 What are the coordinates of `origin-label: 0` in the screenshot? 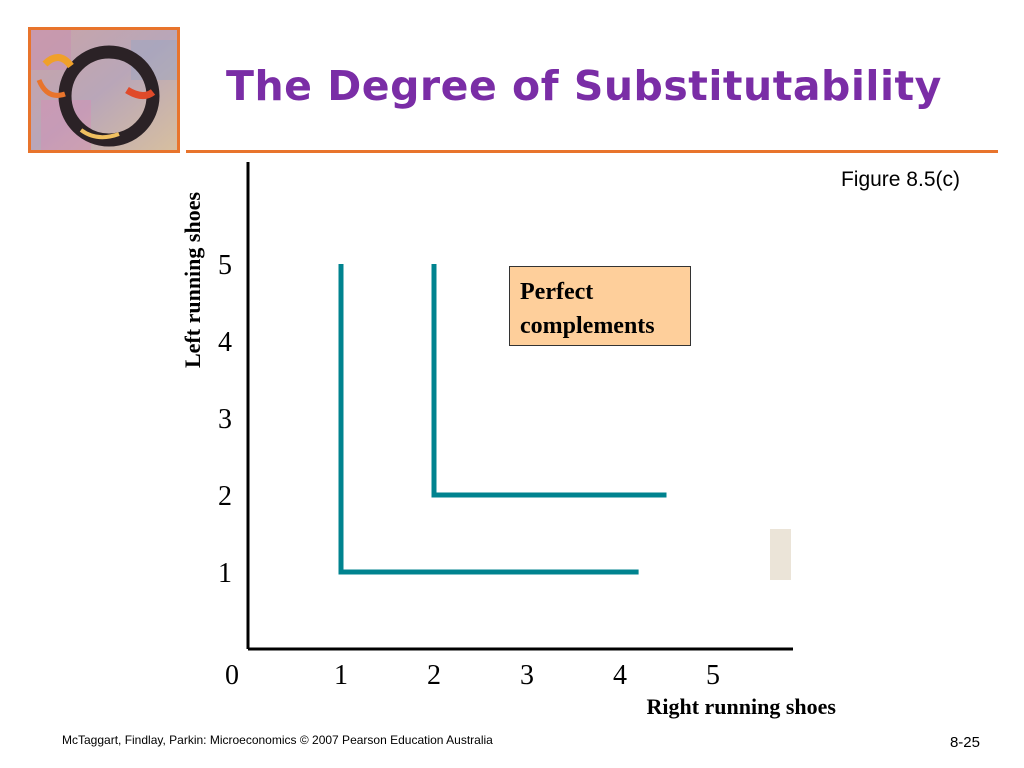 It's located at (232, 675).